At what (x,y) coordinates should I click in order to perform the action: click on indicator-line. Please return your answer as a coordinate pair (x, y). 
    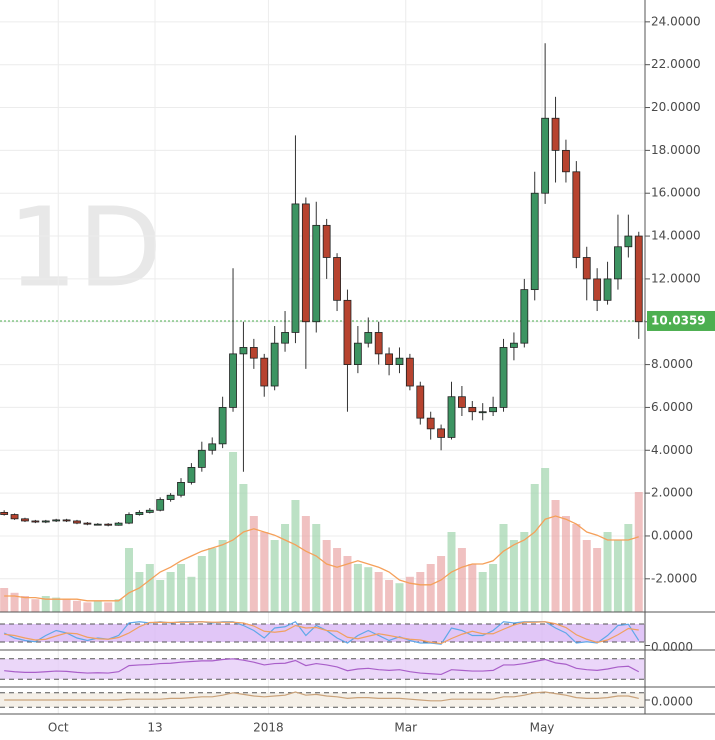
    Looking at the image, I should click on (322, 667).